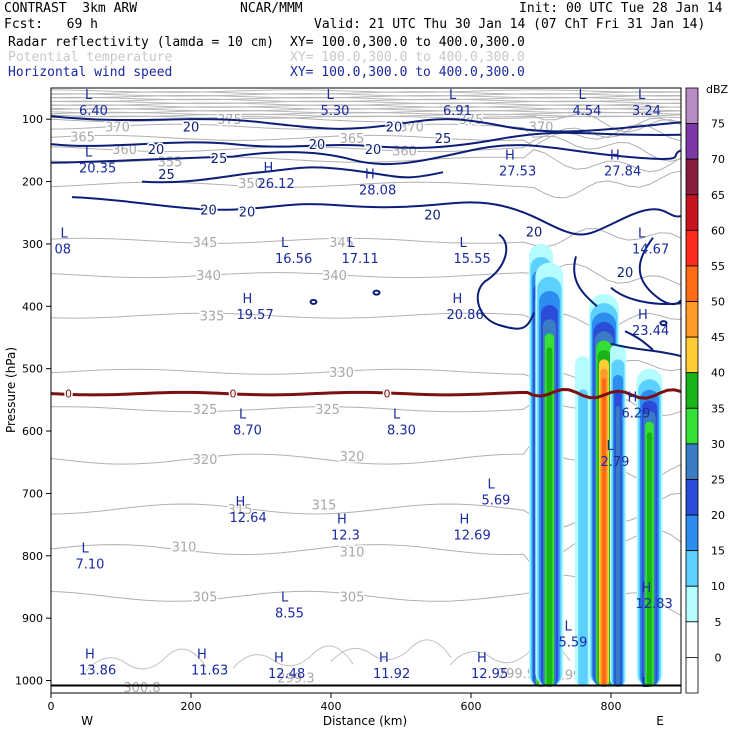  I want to click on extremum-marker: L5.59, so click(573, 635).